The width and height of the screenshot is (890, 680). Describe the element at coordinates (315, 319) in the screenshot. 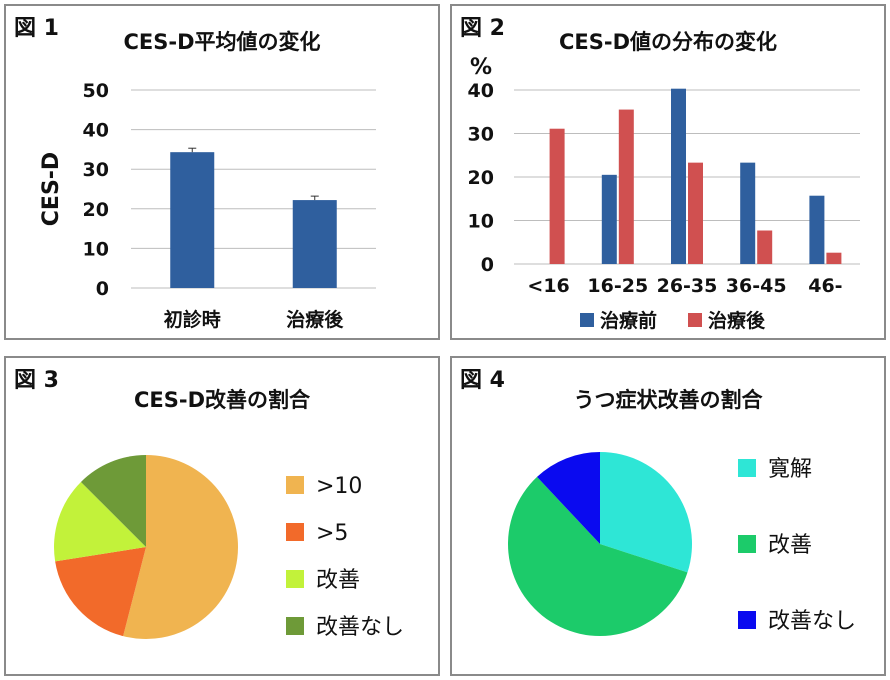

I see `x-tick-label: 治療後` at that location.